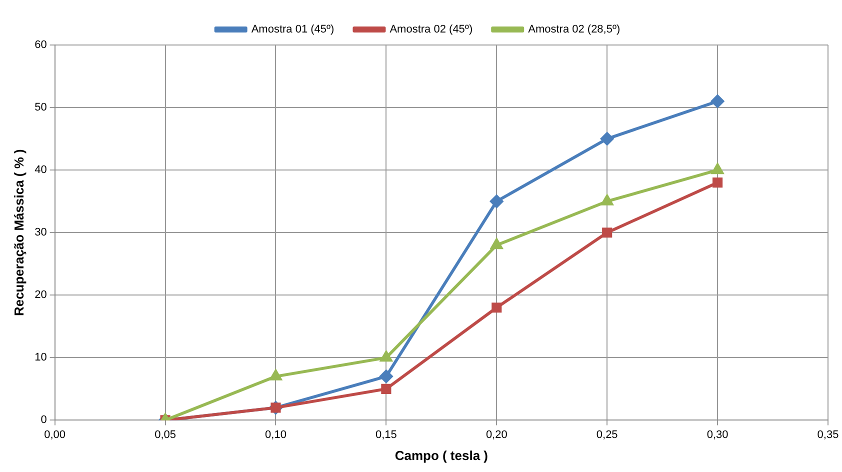 This screenshot has width=842, height=472. What do you see at coordinates (292, 30) in the screenshot?
I see `legend-label: Amostra 01 (45º)` at bounding box center [292, 30].